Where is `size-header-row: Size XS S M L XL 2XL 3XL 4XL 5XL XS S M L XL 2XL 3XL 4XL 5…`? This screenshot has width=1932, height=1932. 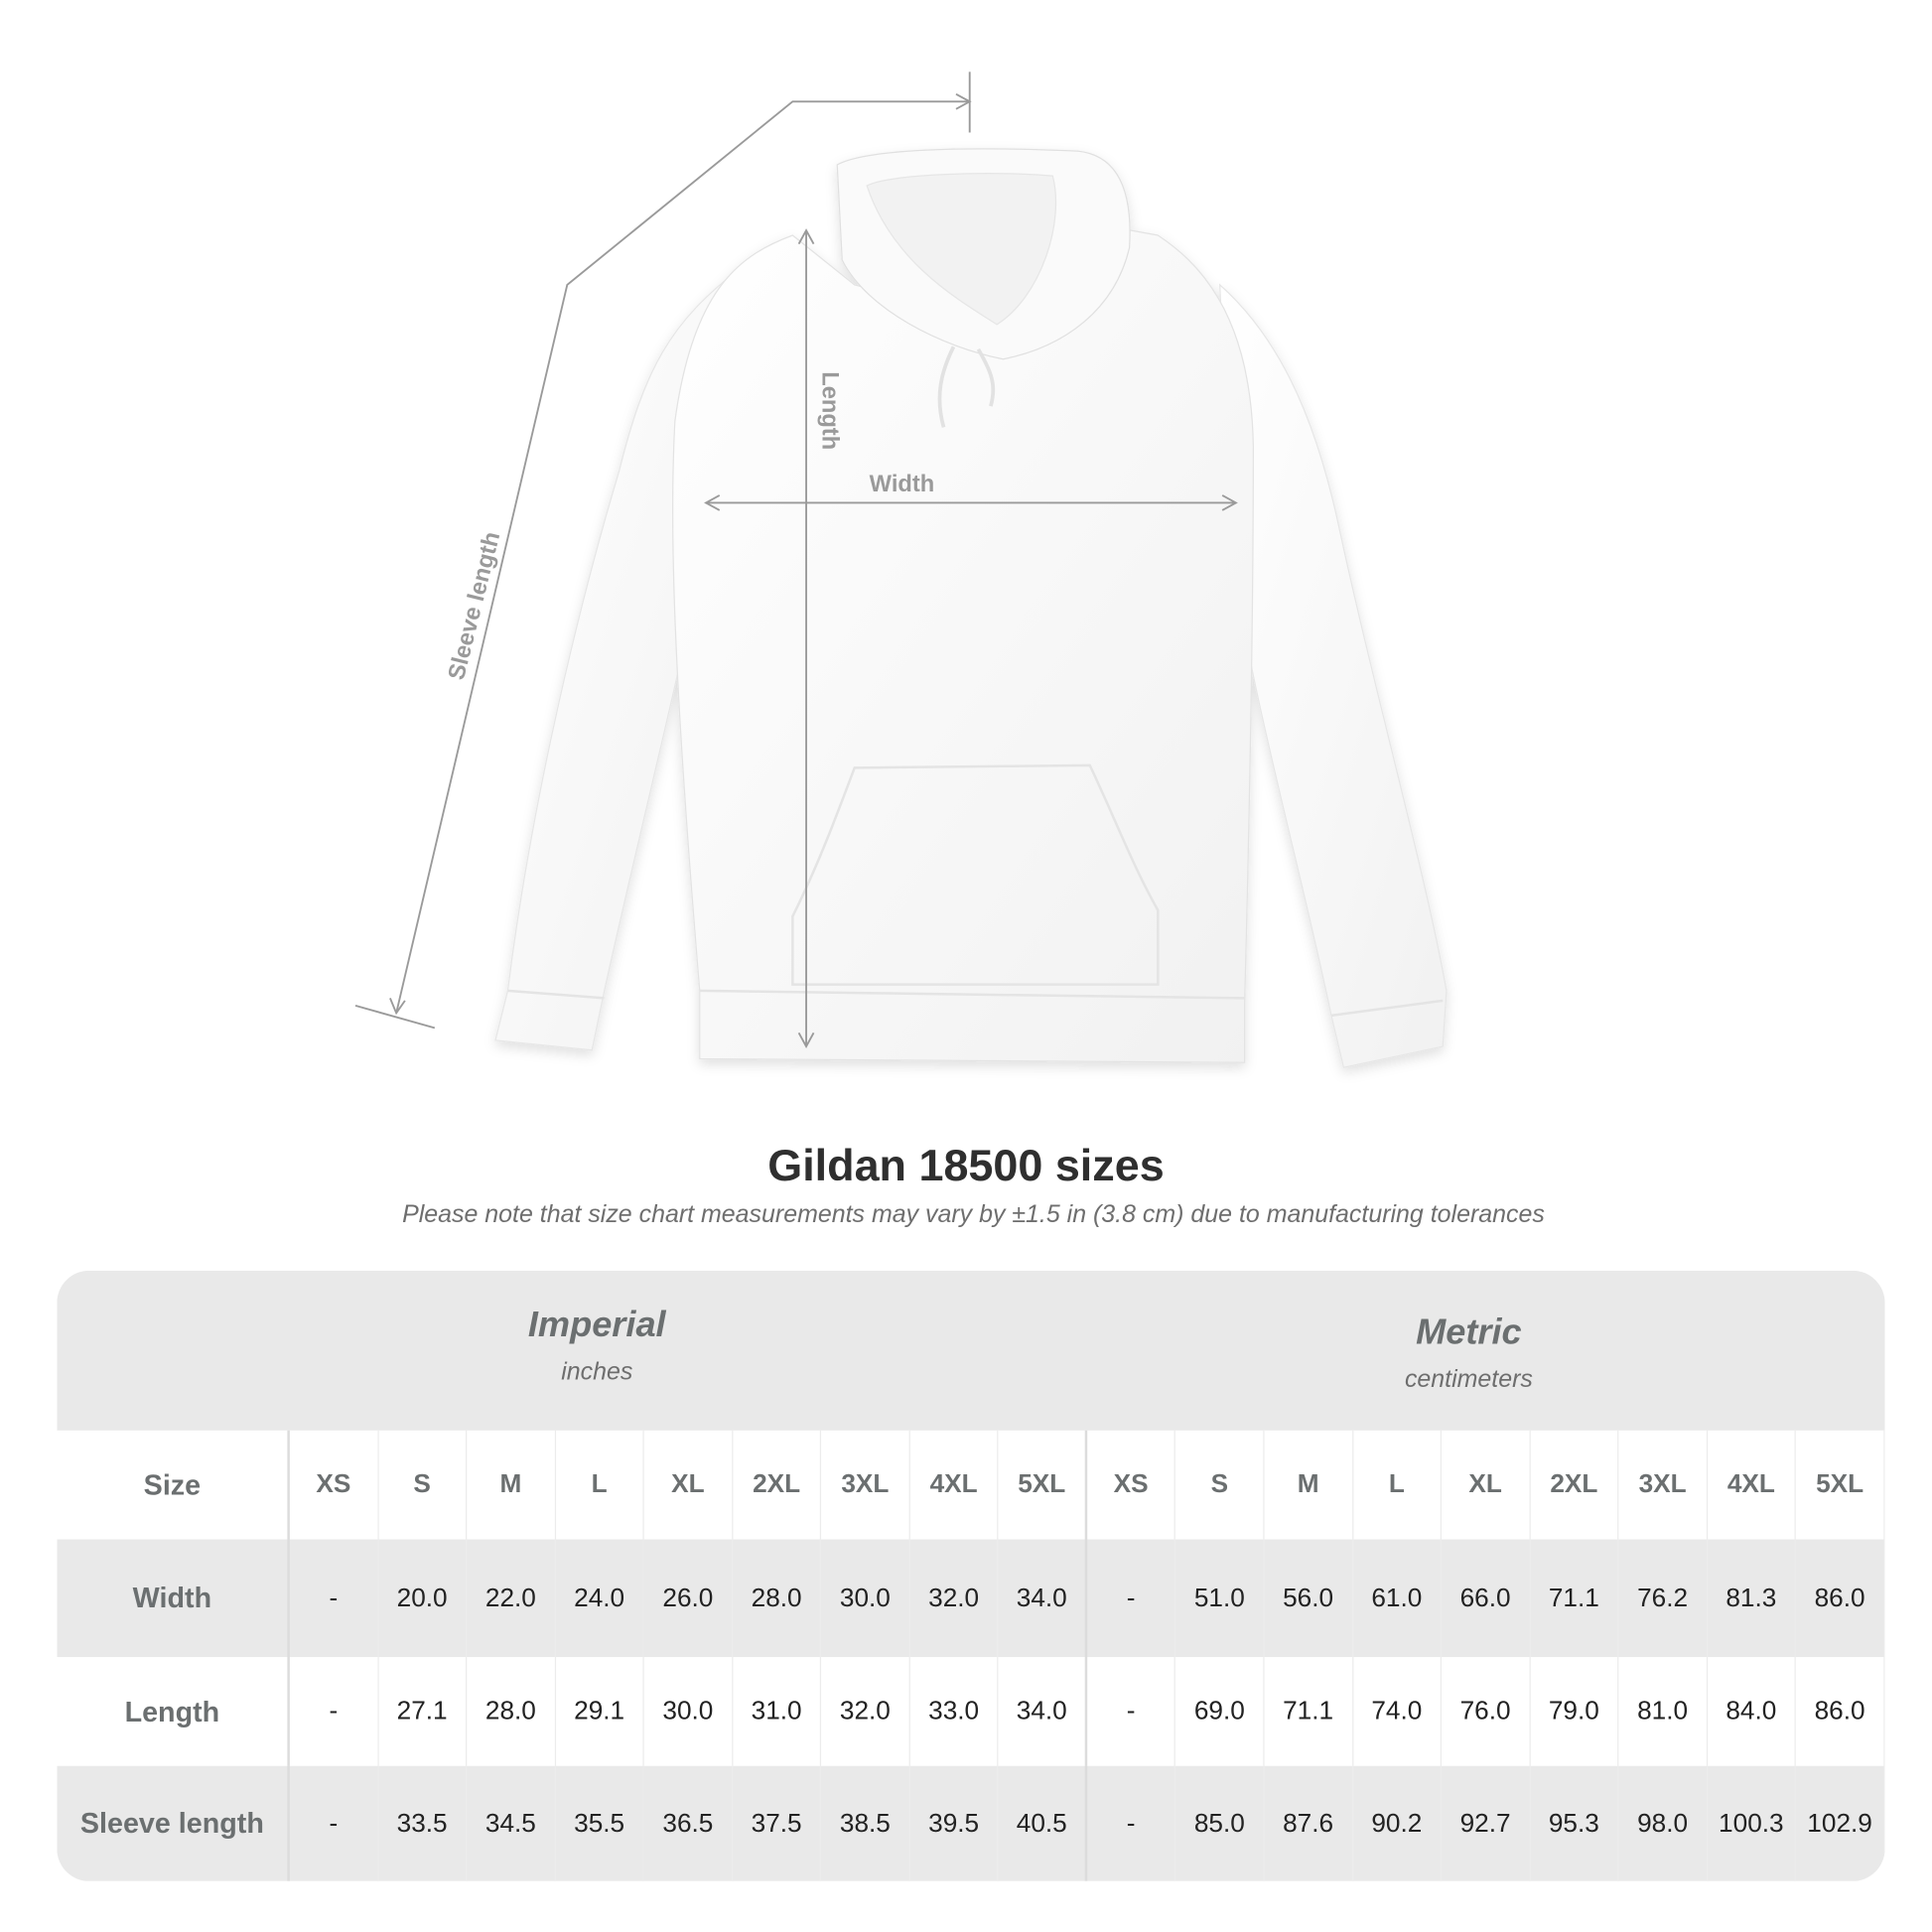 size-header-row: Size XS S M L XL 2XL 3XL 4XL 5XL XS S M L XL 2XL 3XL 4XL 5… is located at coordinates (971, 1485).